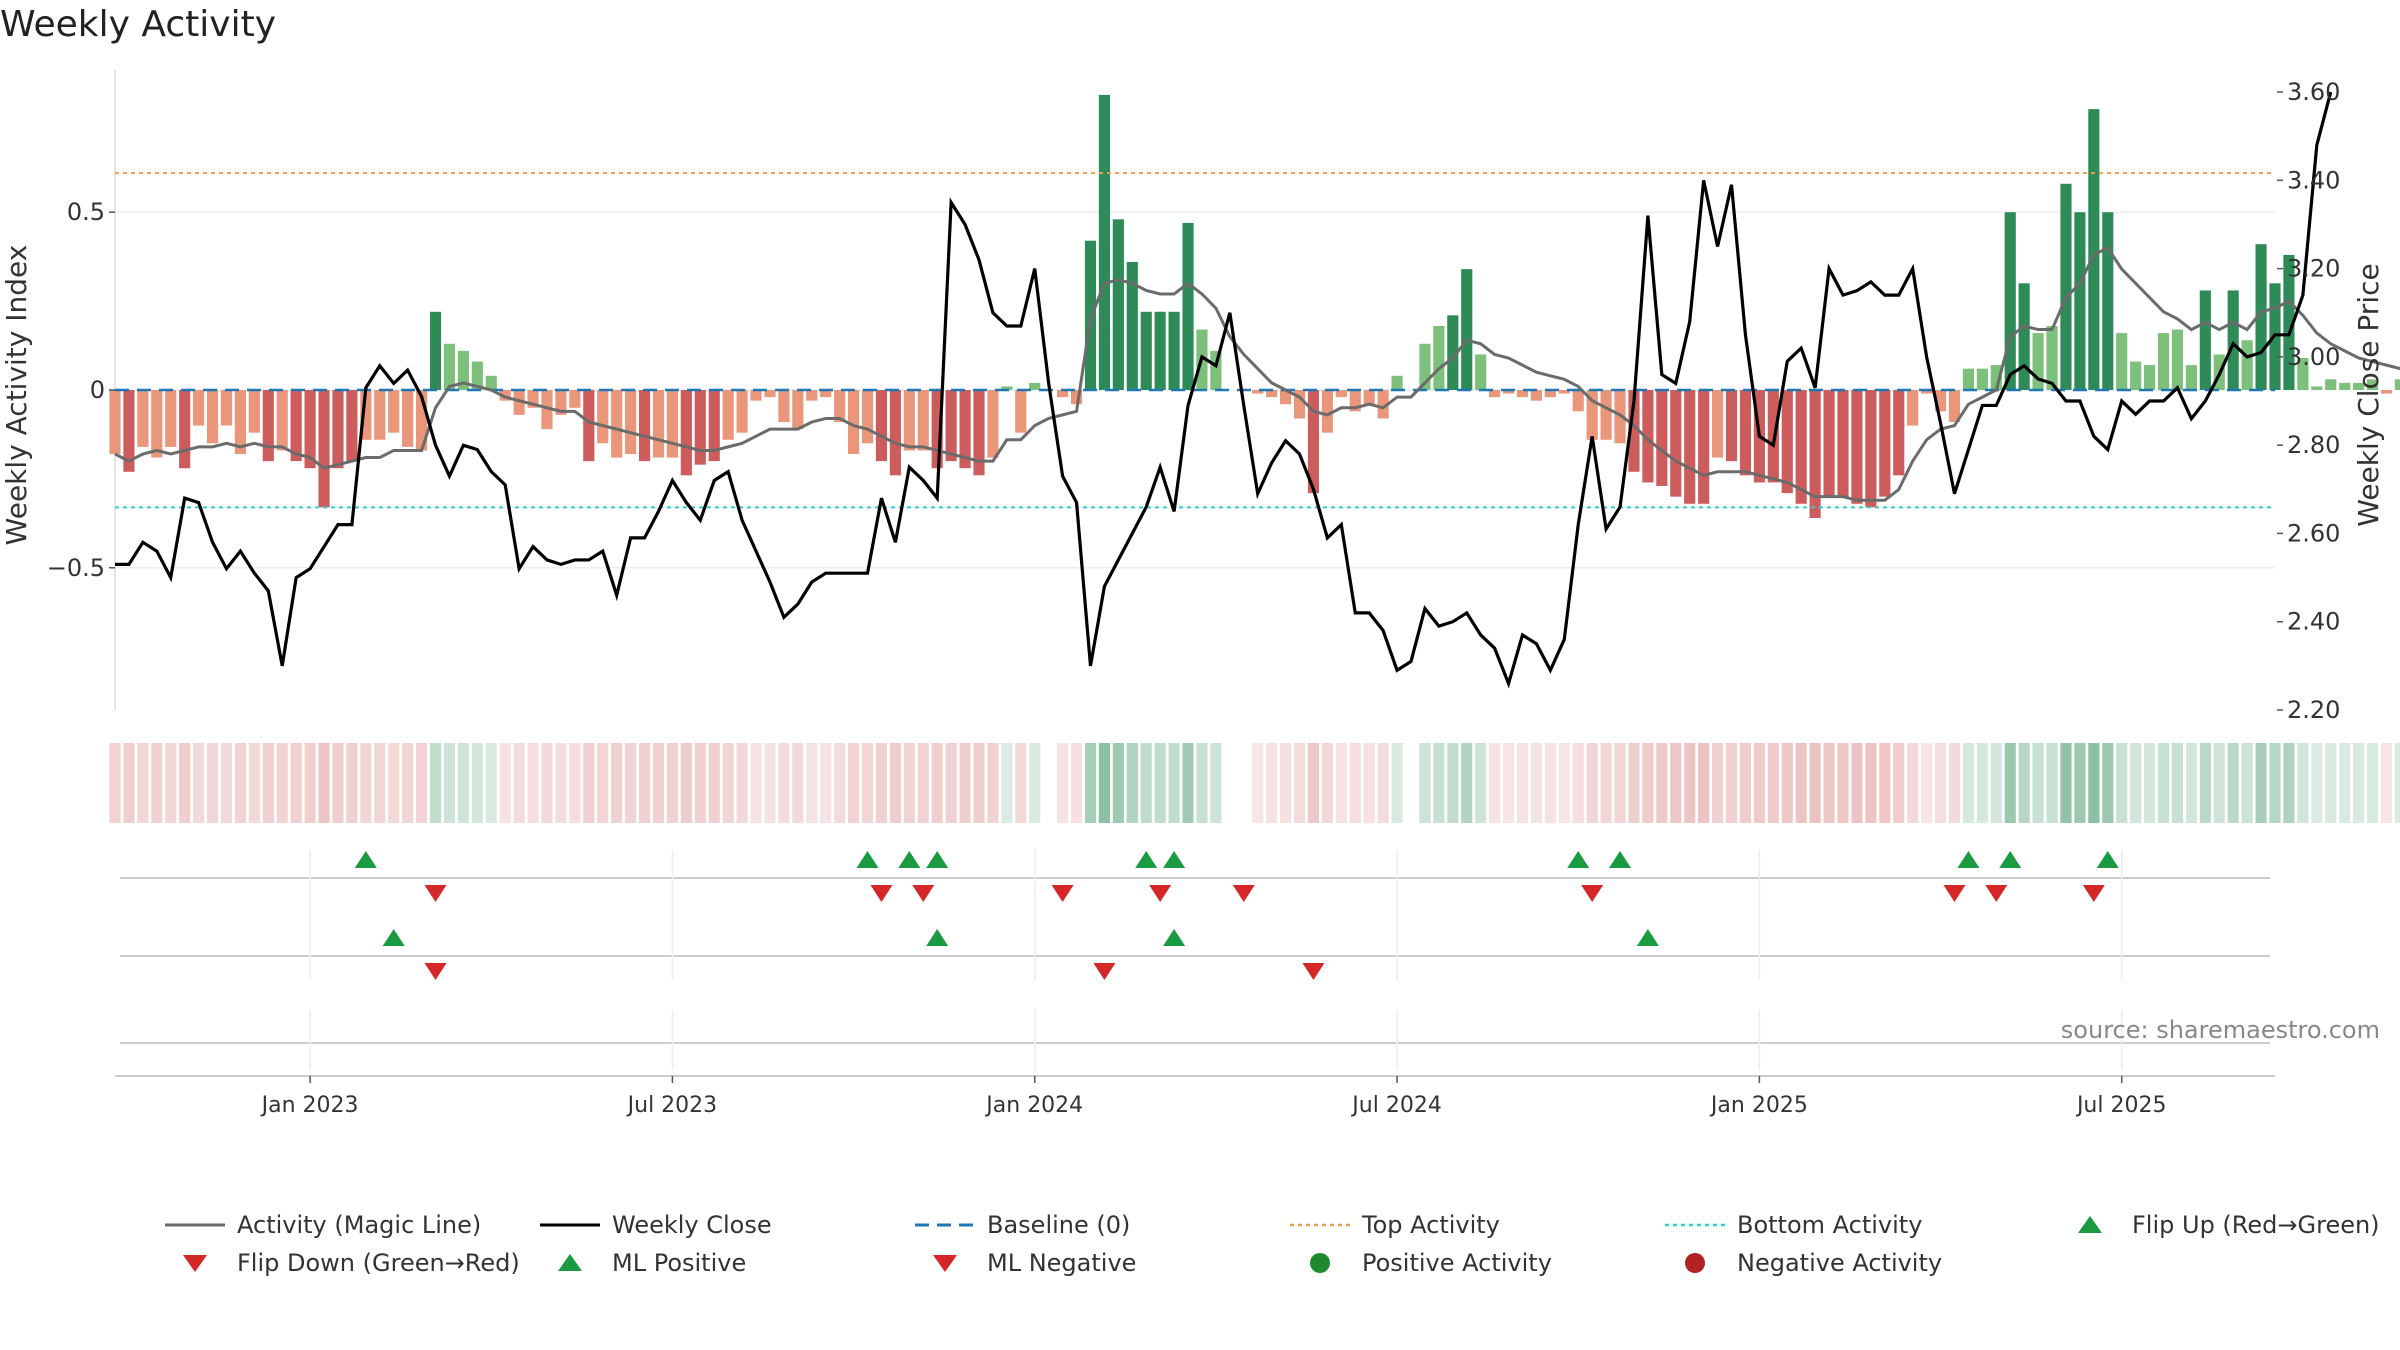 The height and width of the screenshot is (1350, 2400). Describe the element at coordinates (1058, 1225) in the screenshot. I see `legend-label: Baseline (0)` at that location.